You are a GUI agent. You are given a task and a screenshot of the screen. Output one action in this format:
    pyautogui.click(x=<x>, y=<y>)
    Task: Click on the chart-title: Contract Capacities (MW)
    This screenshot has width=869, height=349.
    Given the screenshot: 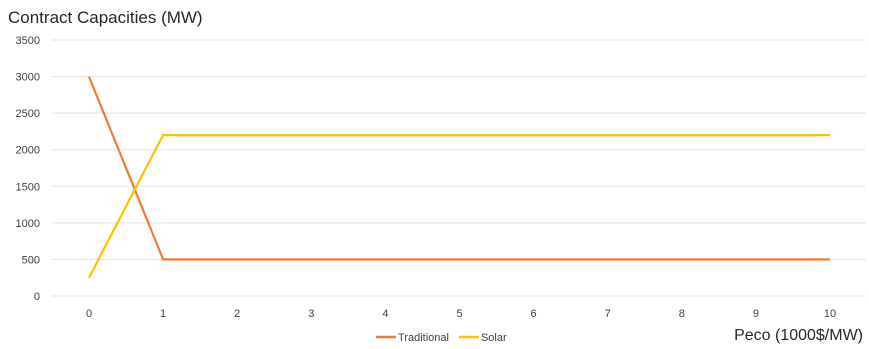 What is the action you would take?
    pyautogui.click(x=105, y=17)
    